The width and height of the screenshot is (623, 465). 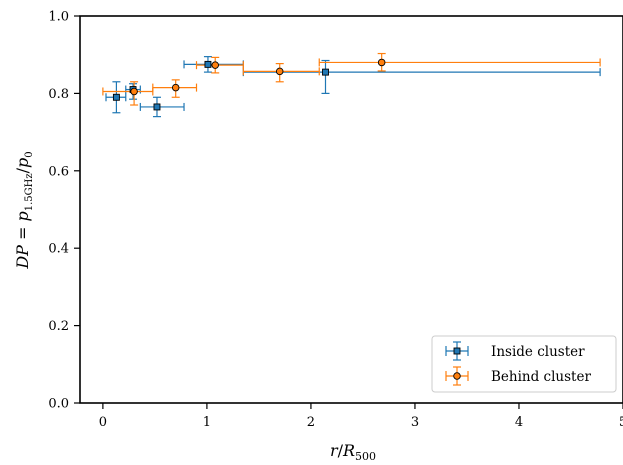 I want to click on legend-label-behind: Behind cluster, so click(x=541, y=377).